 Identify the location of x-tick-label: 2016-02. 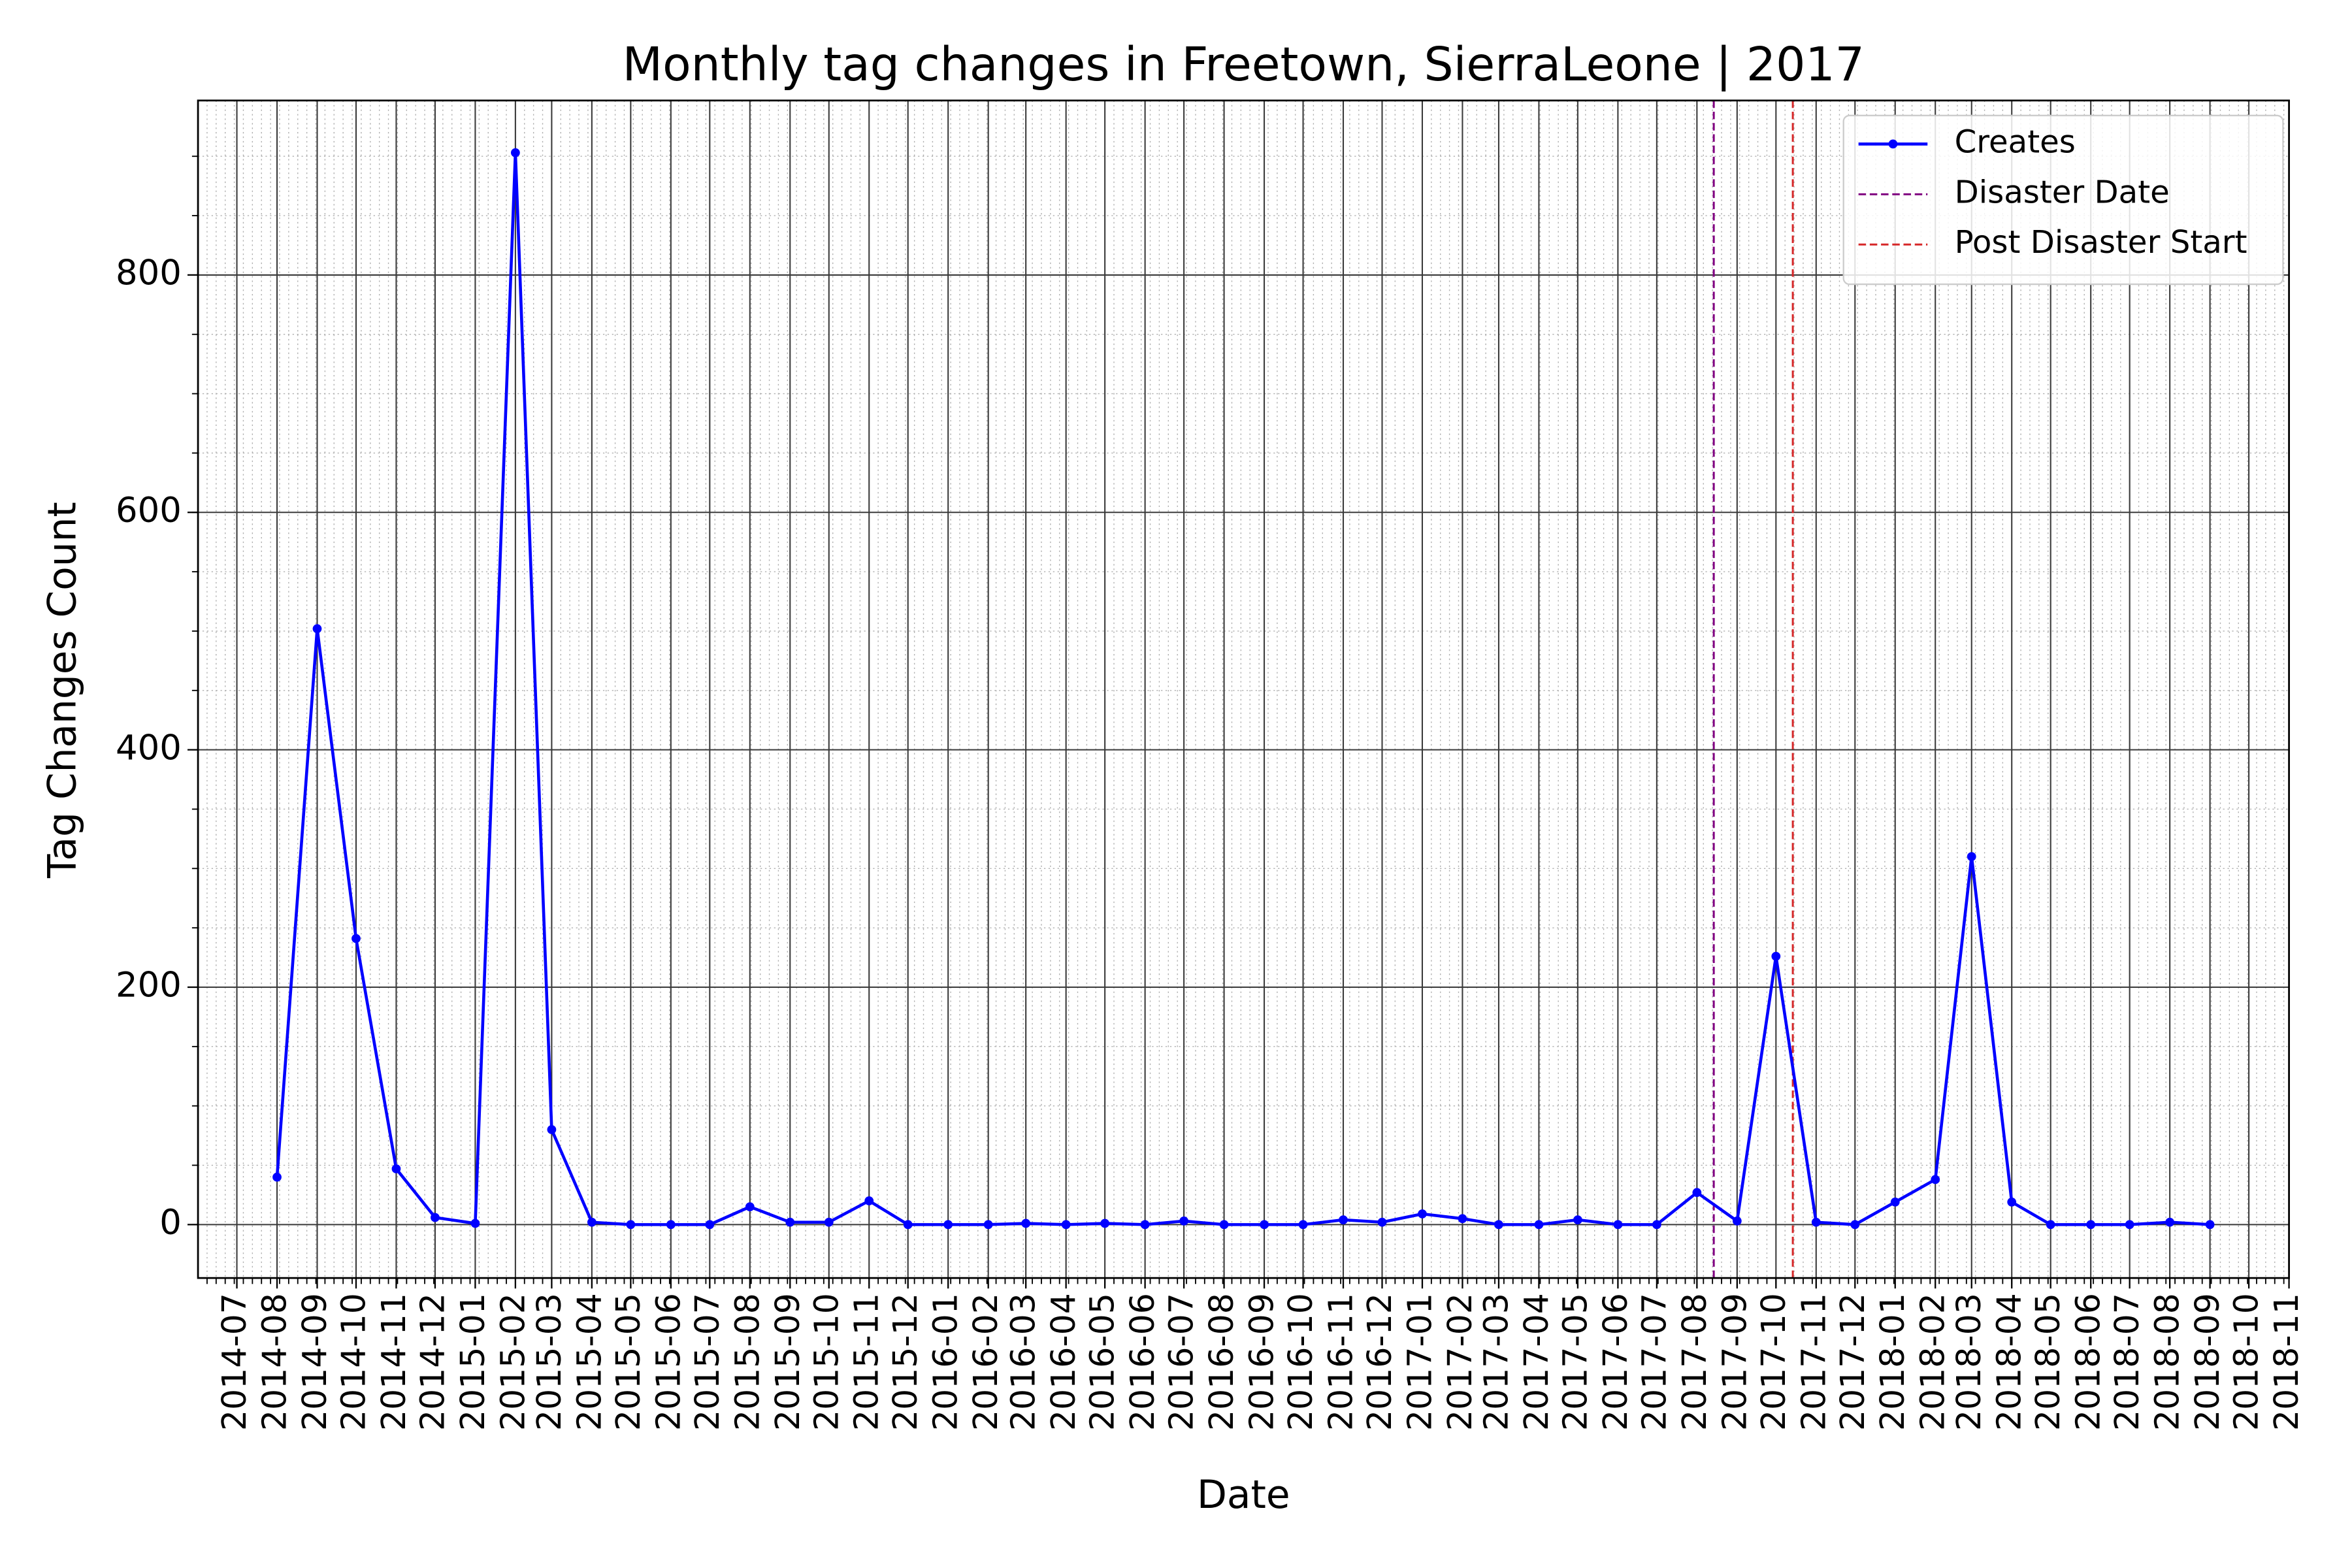
(985, 1362).